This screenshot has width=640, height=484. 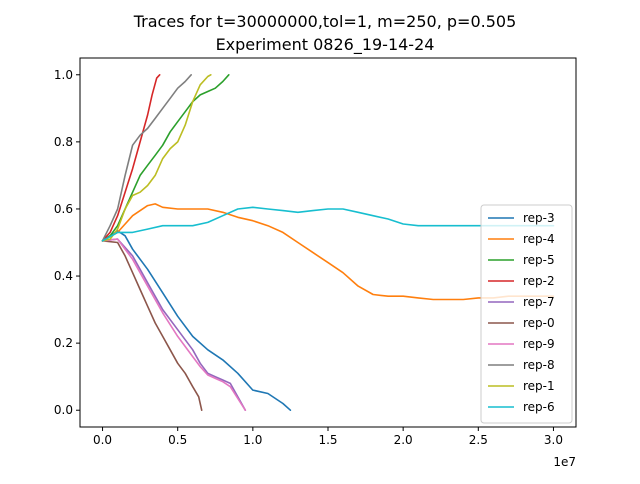 I want to click on x-tick-label: 3.0, so click(x=553, y=440).